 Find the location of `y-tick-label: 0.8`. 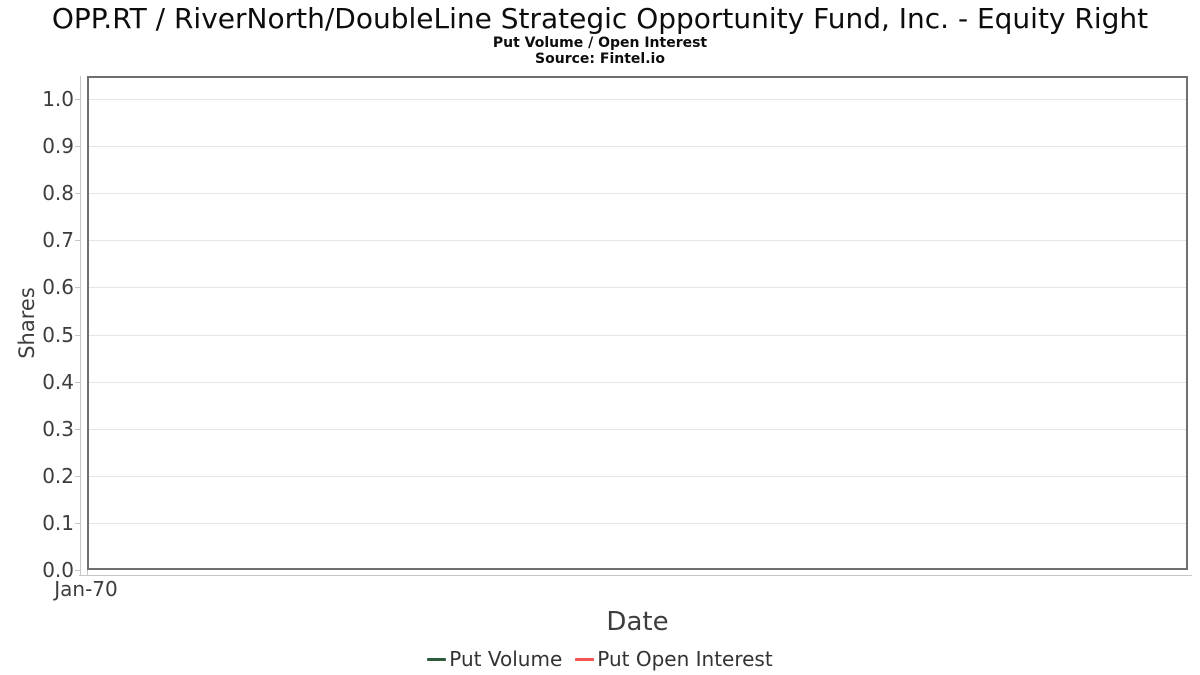

y-tick-label: 0.8 is located at coordinates (58, 193).